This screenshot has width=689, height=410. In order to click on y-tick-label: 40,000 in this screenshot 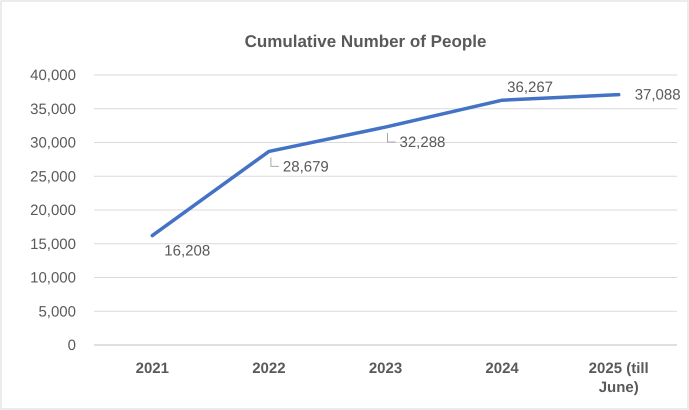, I will do `click(53, 75)`.